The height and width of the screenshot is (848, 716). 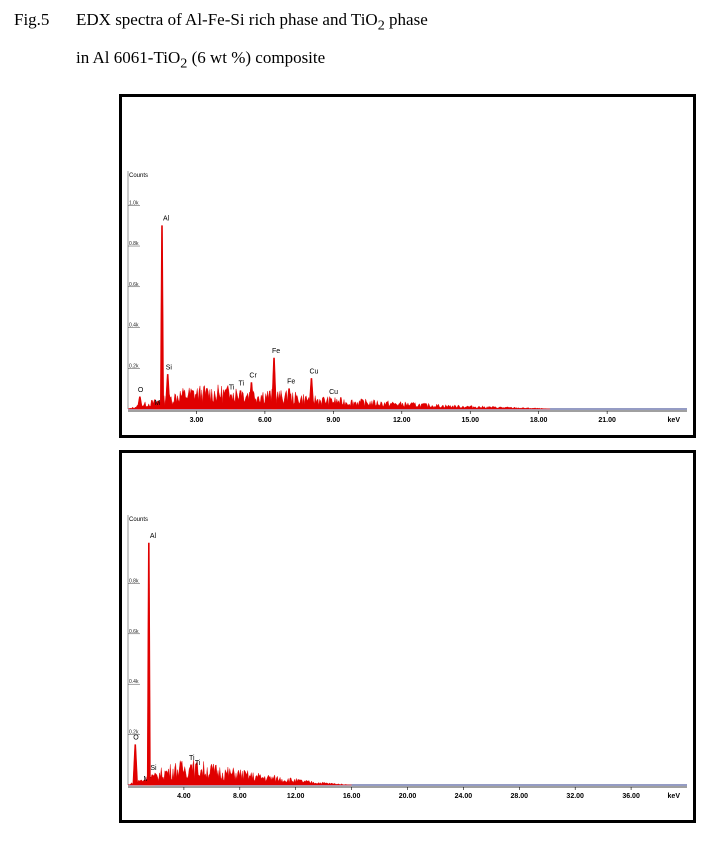 I want to click on x-tick-label: 28.00, so click(x=520, y=796).